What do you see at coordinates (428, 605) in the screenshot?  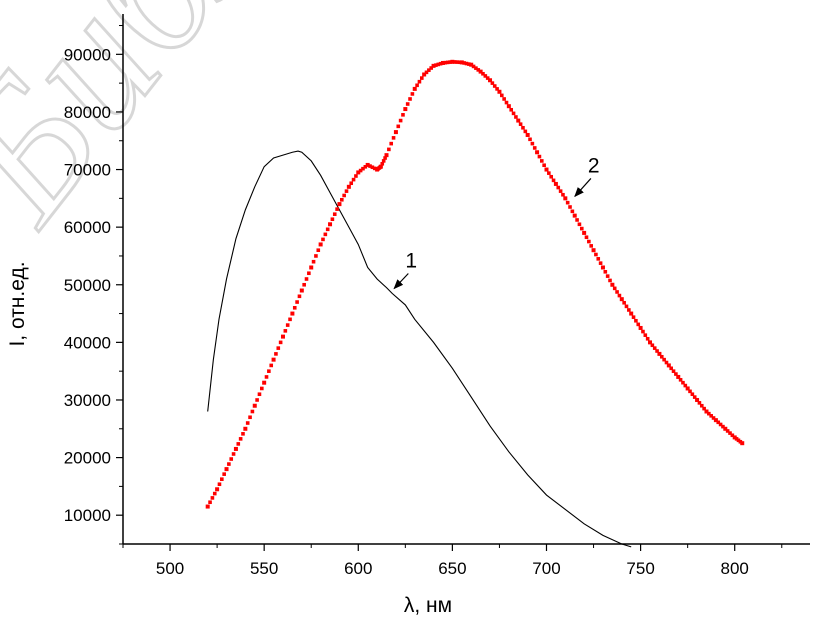 I see `x-axis-label: λ, нм` at bounding box center [428, 605].